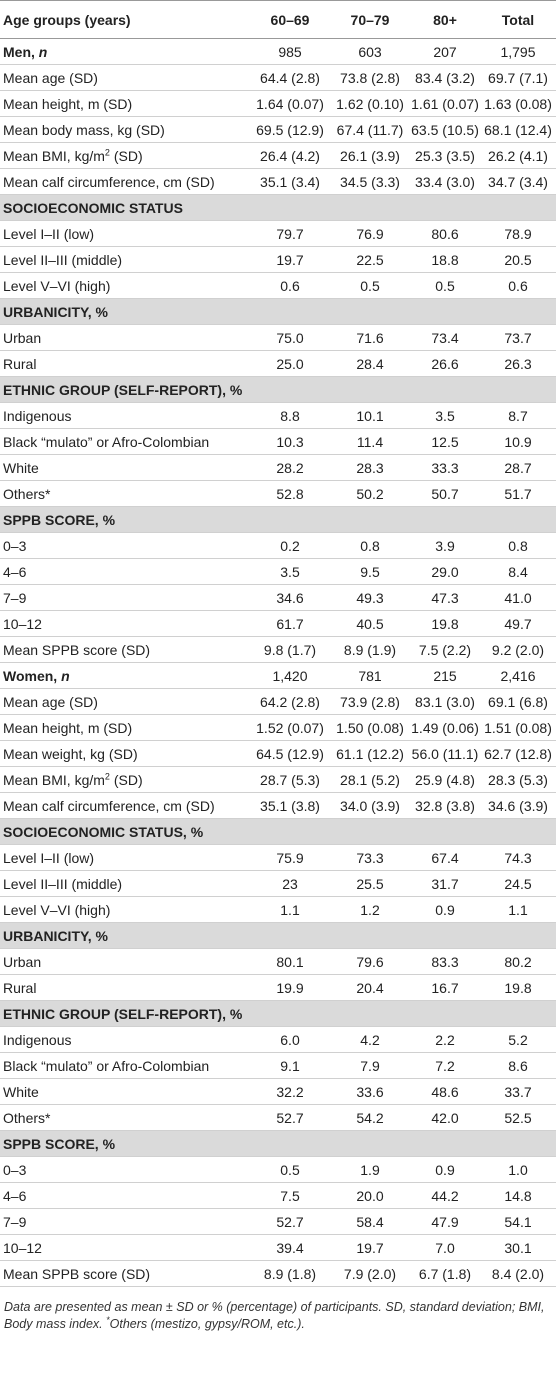  Describe the element at coordinates (370, 129) in the screenshot. I see `cell: 67.4 (11.7)` at that location.